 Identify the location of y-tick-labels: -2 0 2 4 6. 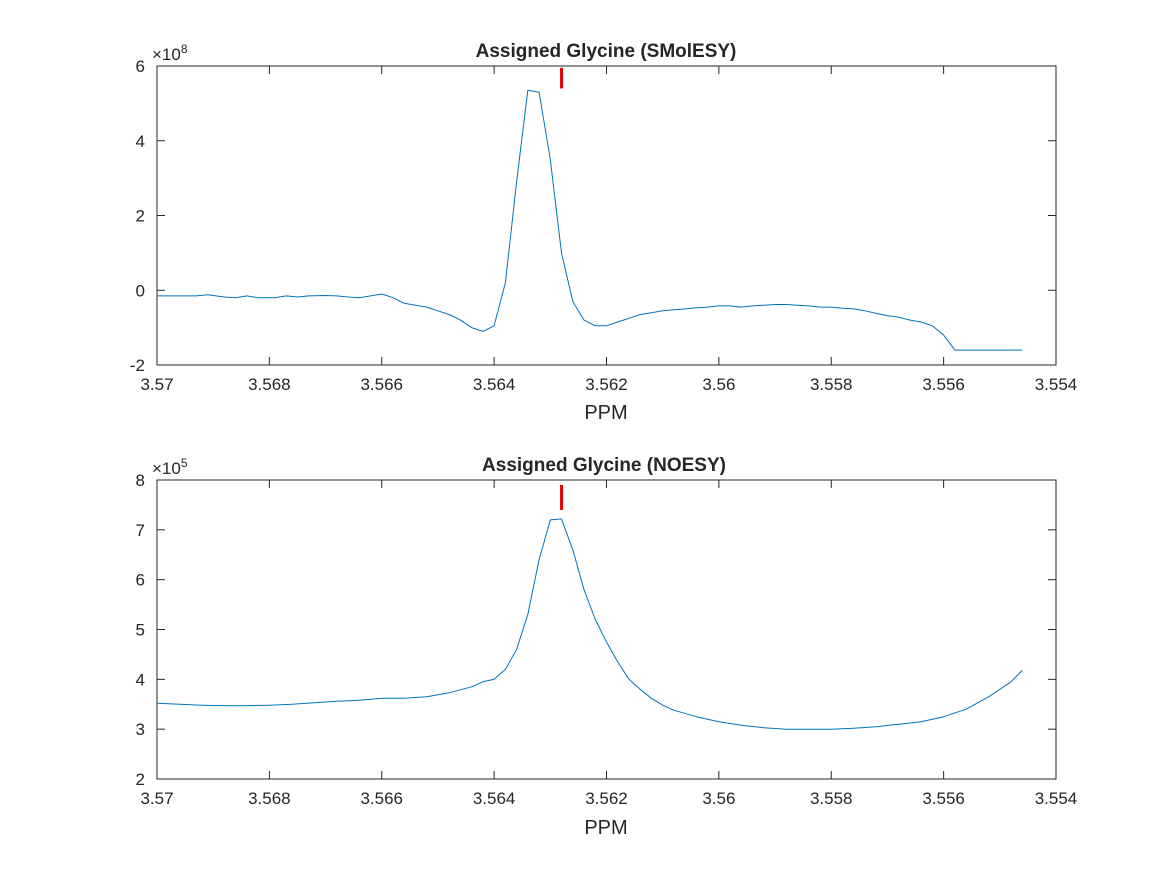
(137, 216).